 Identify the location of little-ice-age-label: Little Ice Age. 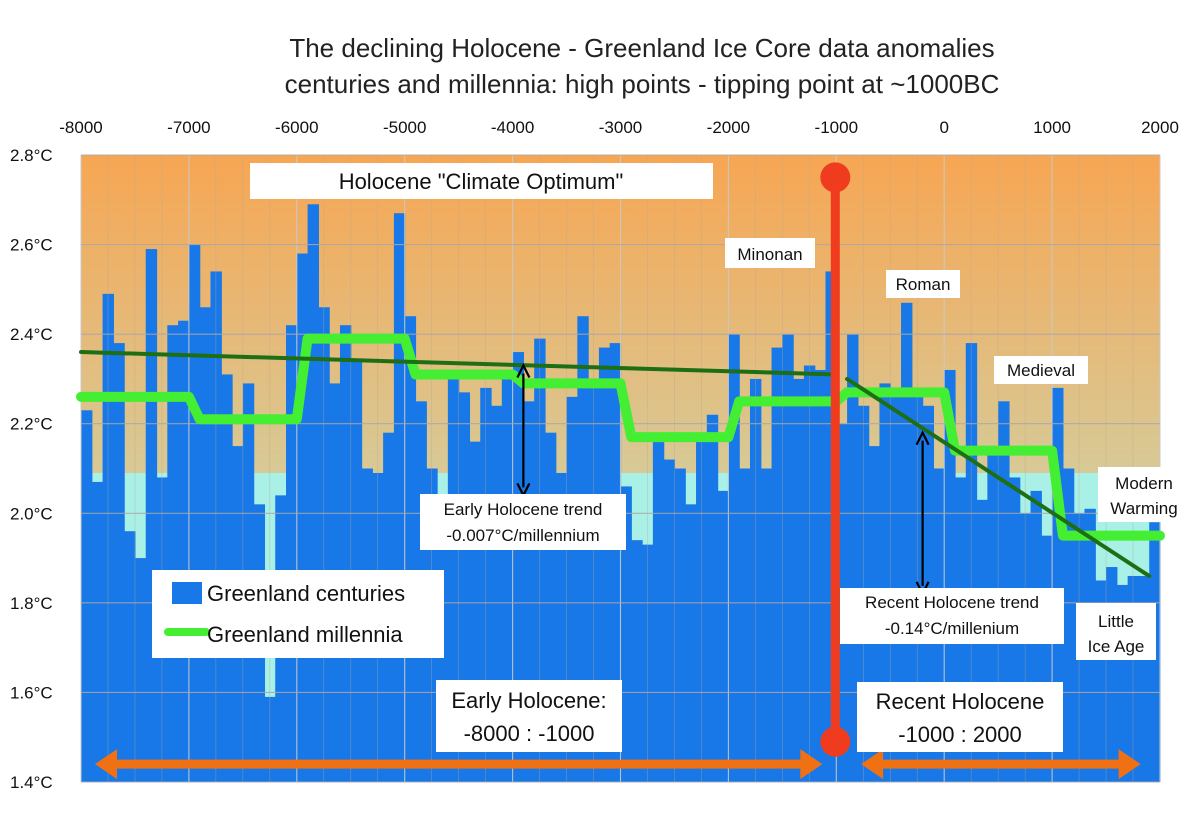
(1116, 631).